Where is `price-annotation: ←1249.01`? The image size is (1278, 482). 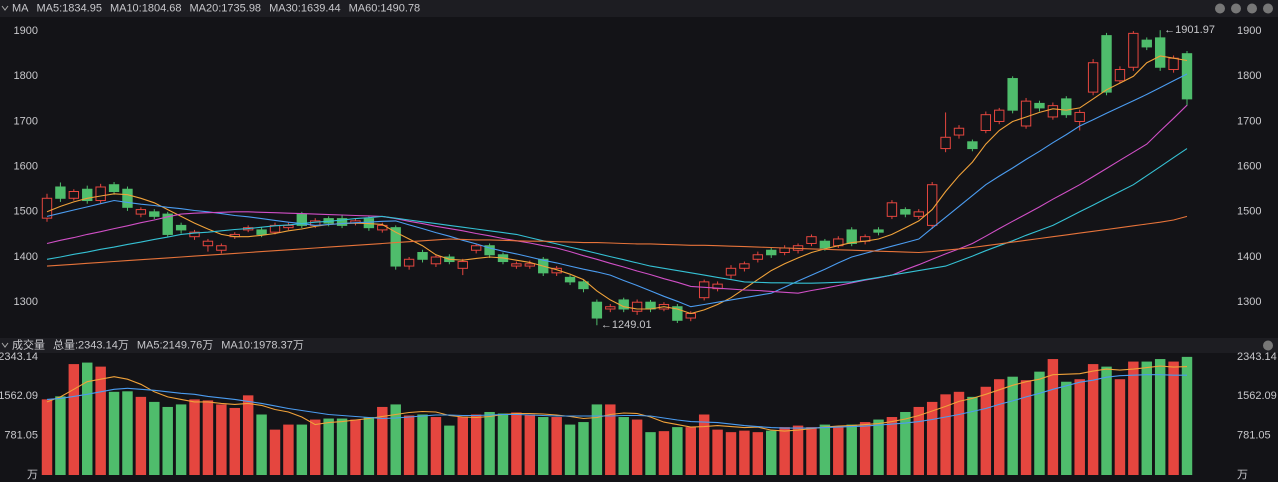 price-annotation: ←1249.01 is located at coordinates (626, 325).